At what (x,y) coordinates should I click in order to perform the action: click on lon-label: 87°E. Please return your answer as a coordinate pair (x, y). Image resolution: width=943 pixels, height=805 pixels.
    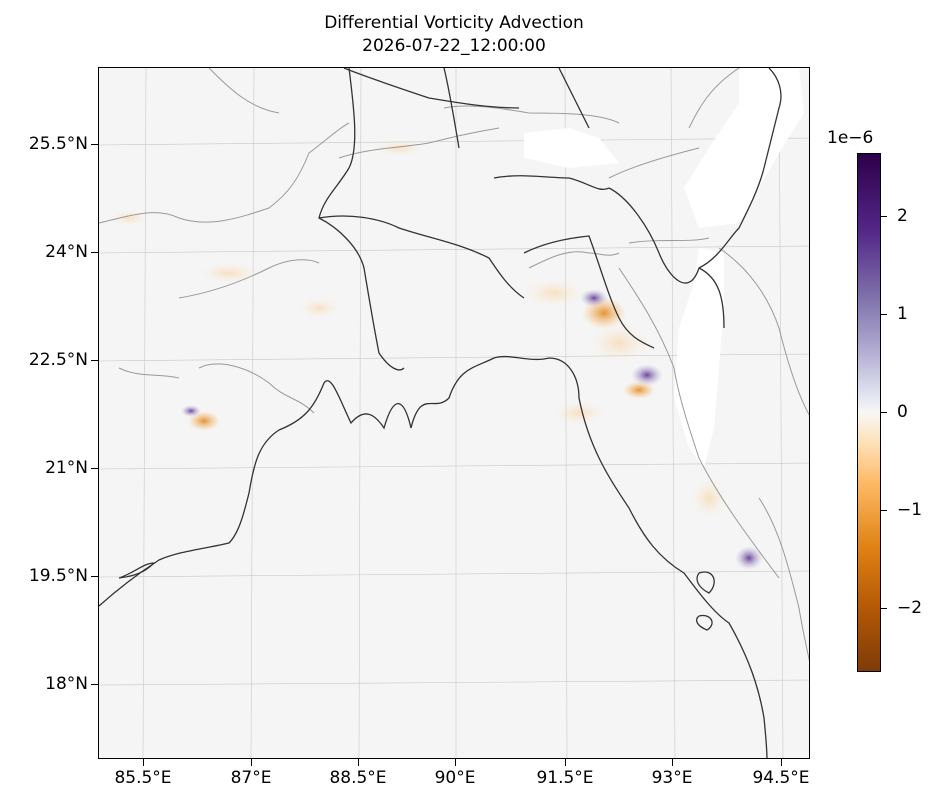
    Looking at the image, I should click on (251, 778).